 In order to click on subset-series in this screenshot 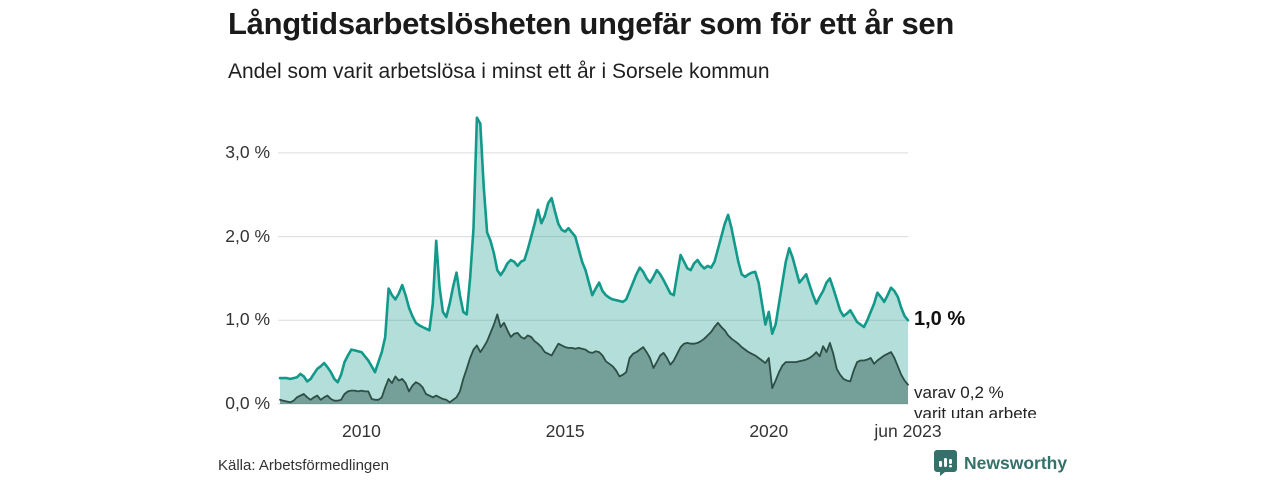, I will do `click(594, 358)`.